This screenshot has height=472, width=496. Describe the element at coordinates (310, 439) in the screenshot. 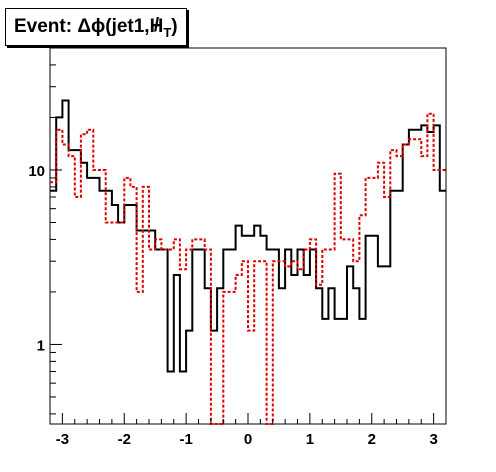

I see `x-tick-label: 1` at that location.